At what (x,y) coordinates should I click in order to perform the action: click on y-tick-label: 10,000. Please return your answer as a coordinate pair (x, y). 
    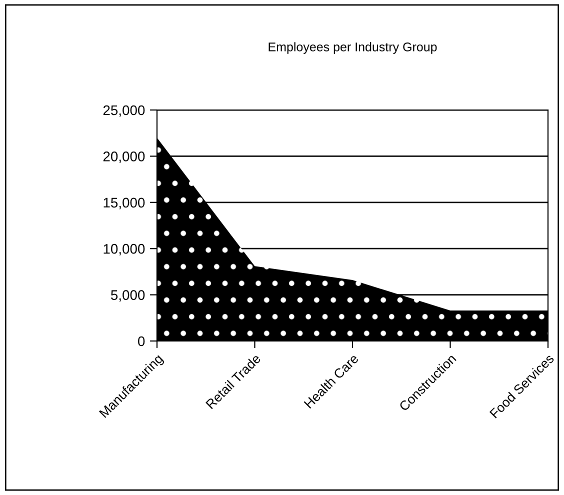
    Looking at the image, I should click on (124, 250).